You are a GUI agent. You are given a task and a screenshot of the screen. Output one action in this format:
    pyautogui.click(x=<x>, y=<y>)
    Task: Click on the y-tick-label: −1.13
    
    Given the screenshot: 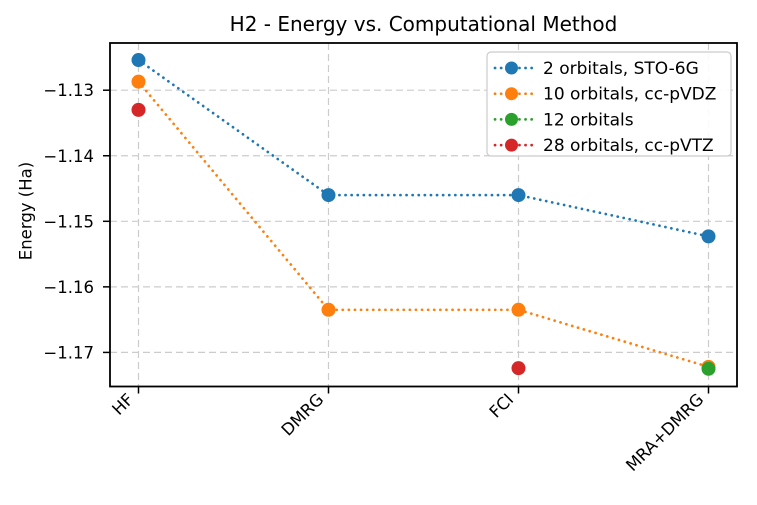 What is the action you would take?
    pyautogui.click(x=68, y=90)
    